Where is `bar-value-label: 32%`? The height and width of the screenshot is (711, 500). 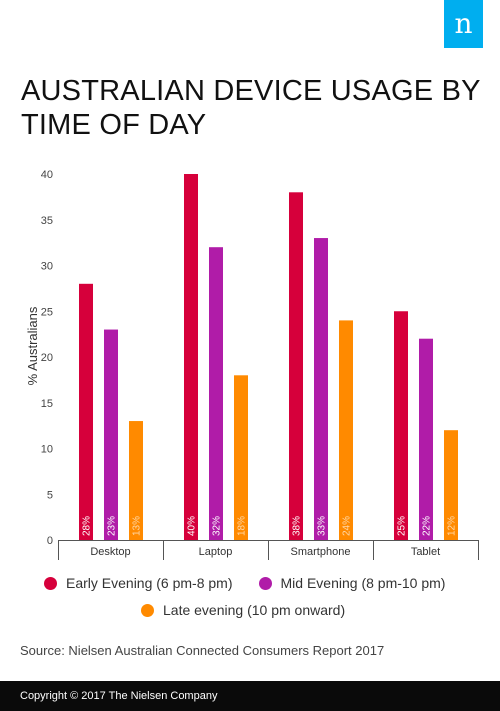
bar-value-label: 32% is located at coordinates (217, 526).